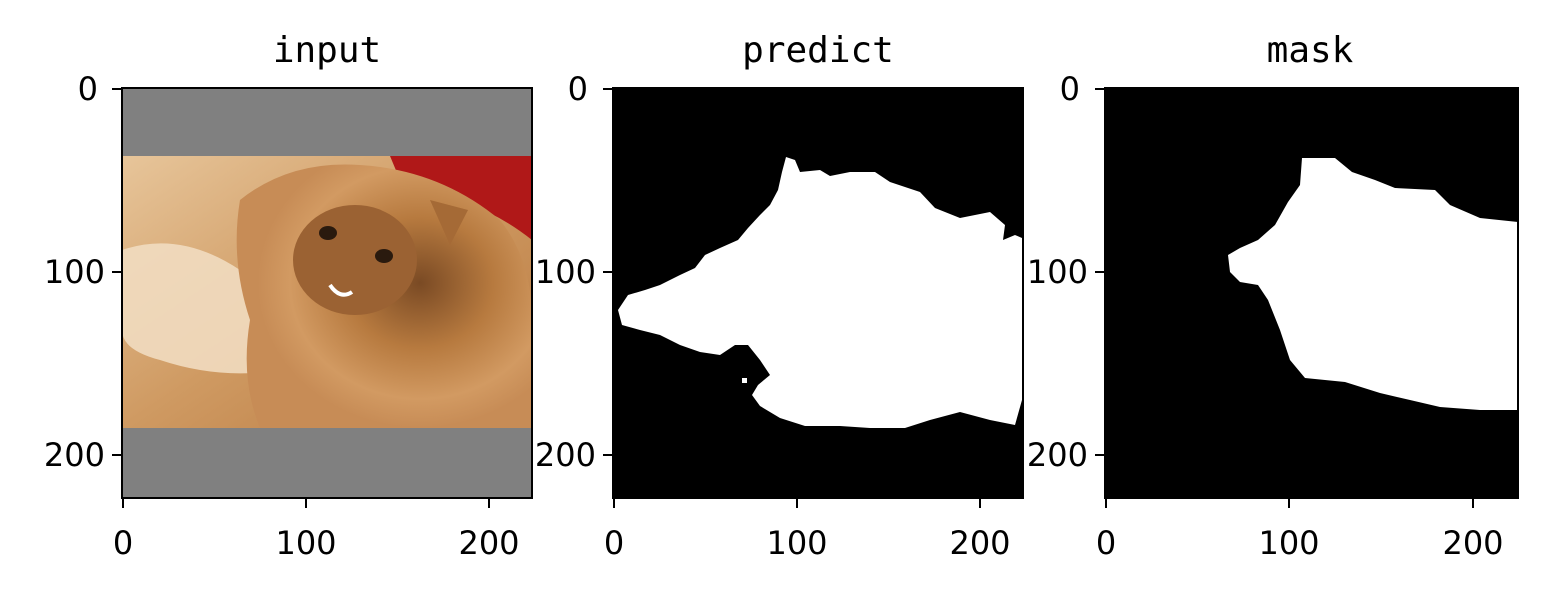  I want to click on input-ytick-label: 100, so click(74, 272).